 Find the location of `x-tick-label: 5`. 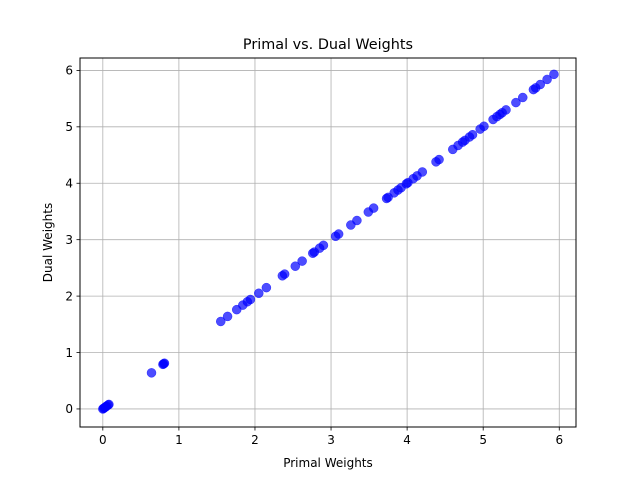

x-tick-label: 5 is located at coordinates (483, 440).